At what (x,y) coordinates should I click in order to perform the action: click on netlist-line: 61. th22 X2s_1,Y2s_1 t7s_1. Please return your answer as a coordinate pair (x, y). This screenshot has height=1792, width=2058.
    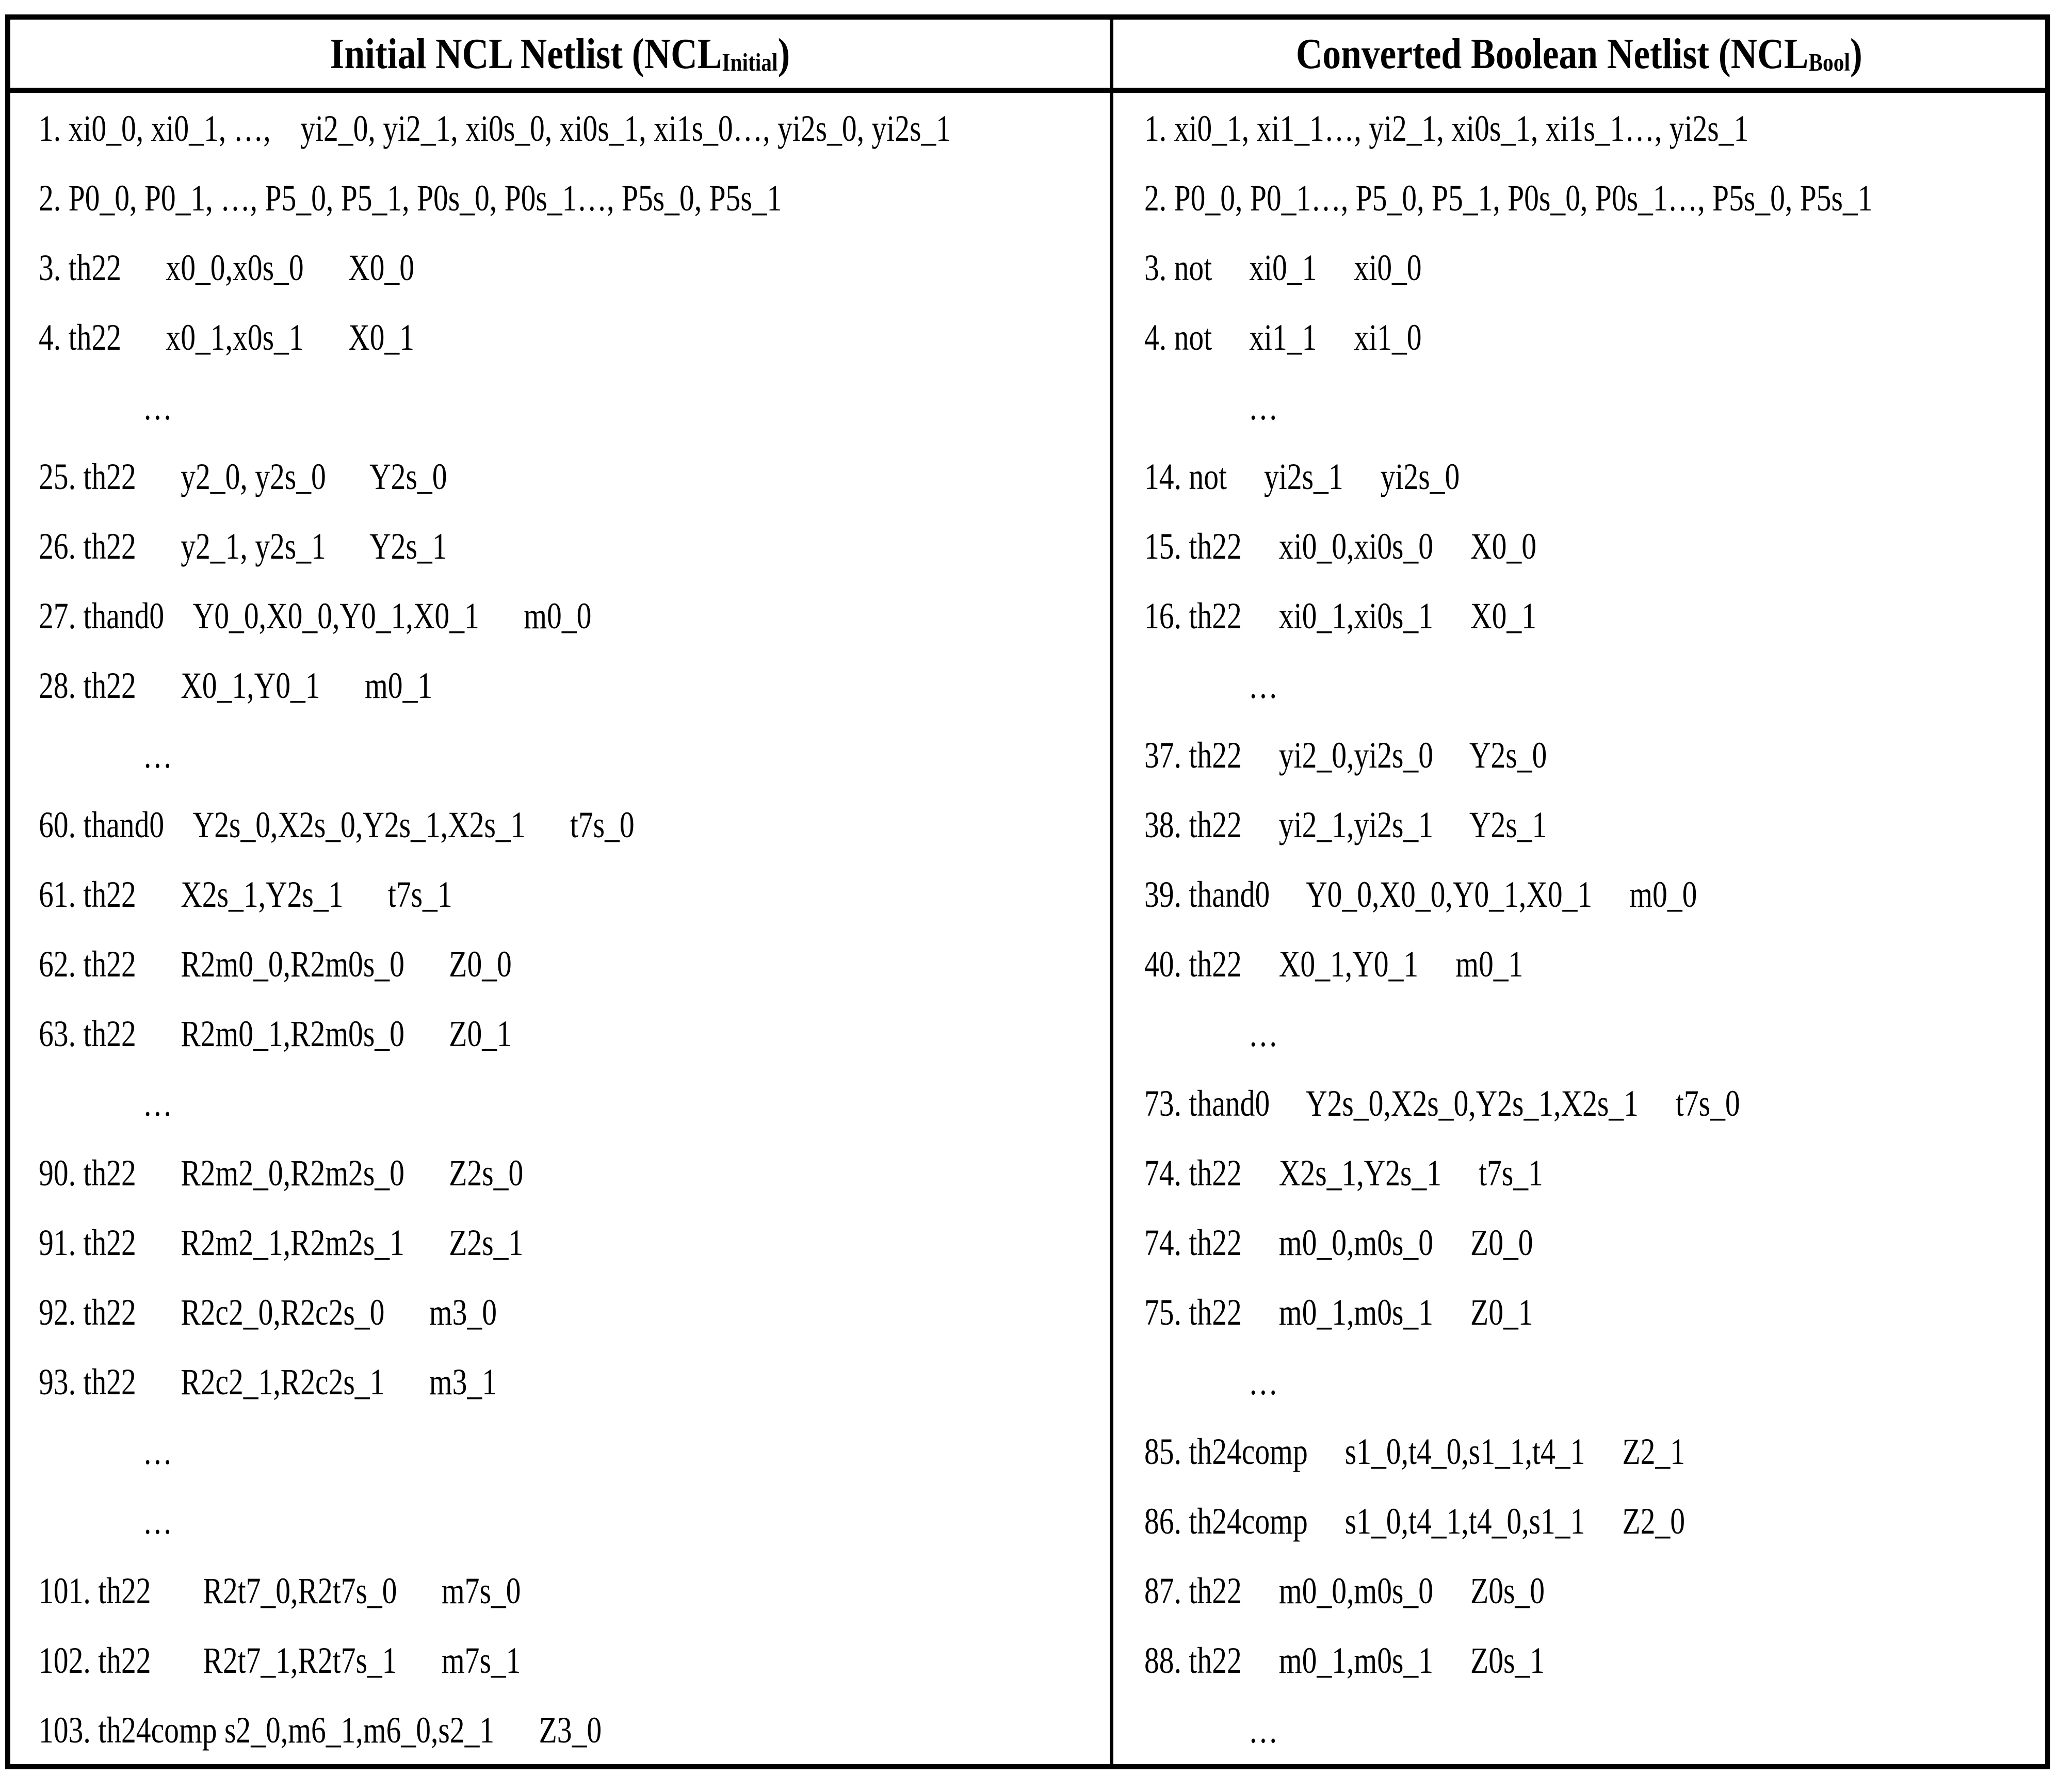
    Looking at the image, I should click on (245, 894).